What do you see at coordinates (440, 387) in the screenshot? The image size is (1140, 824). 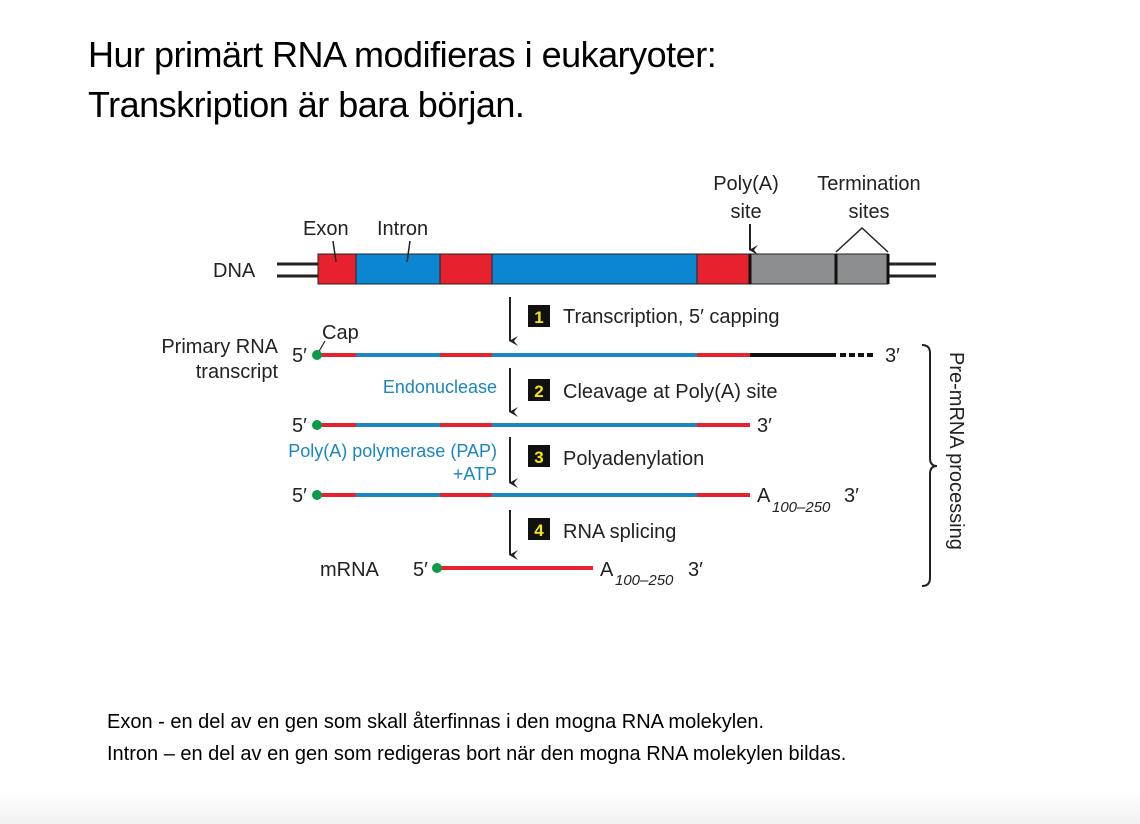 I see `endonuclease-label: Endonuclease` at bounding box center [440, 387].